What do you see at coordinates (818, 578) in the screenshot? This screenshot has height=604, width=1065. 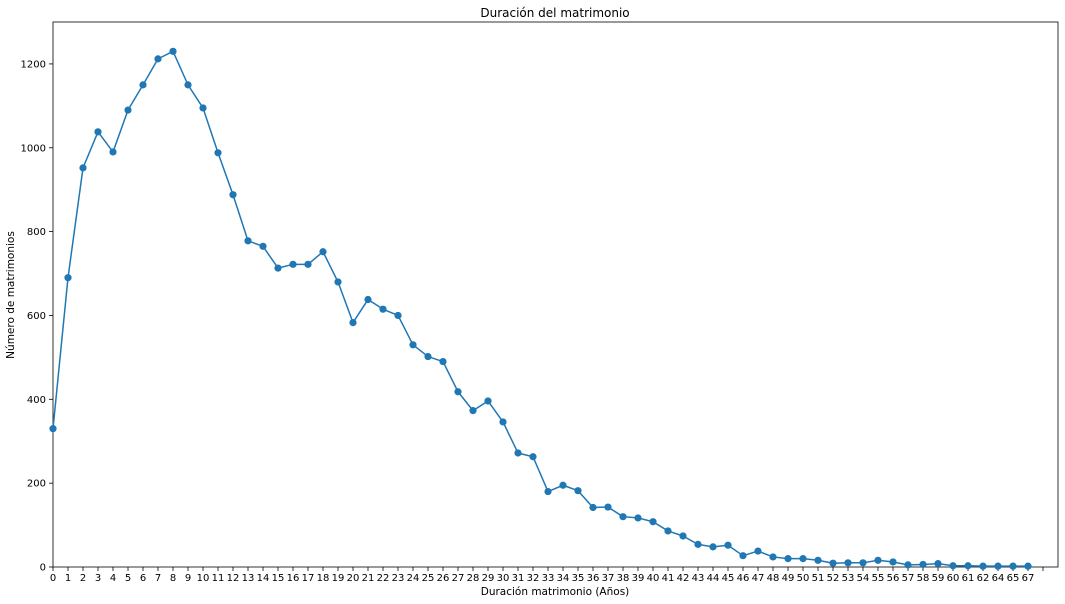 I see `x-tick-label: 51` at bounding box center [818, 578].